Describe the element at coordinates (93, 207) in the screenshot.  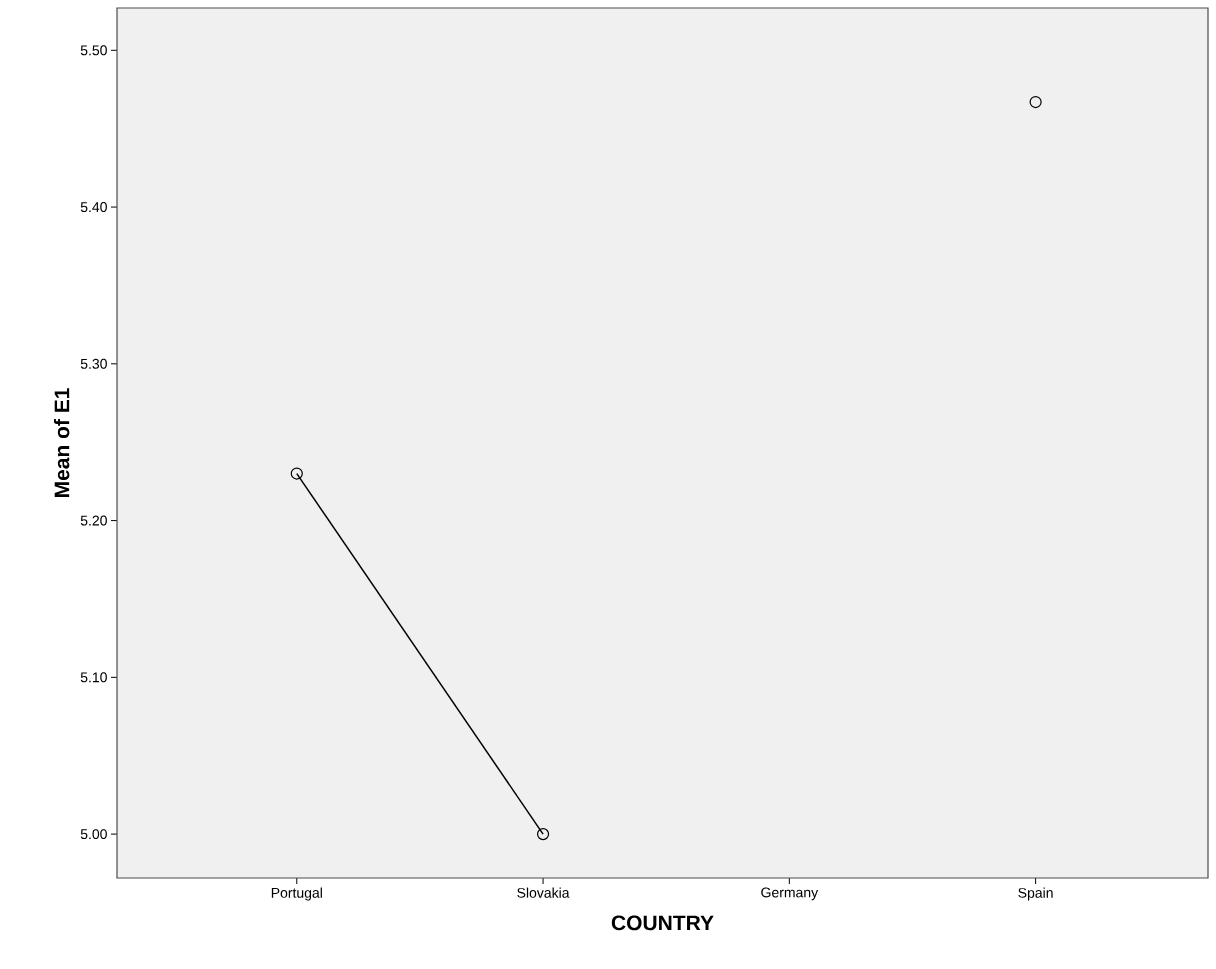
I see `y-tick-label: 5.40` at that location.